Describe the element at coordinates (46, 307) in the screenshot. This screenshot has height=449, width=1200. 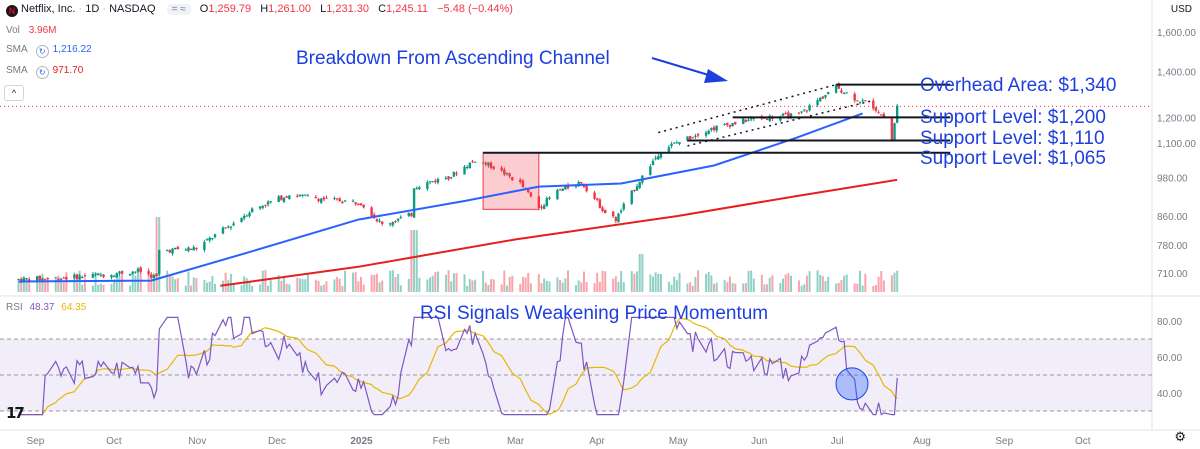
I see `rsi-legend: RSI 48.37 64.35` at that location.